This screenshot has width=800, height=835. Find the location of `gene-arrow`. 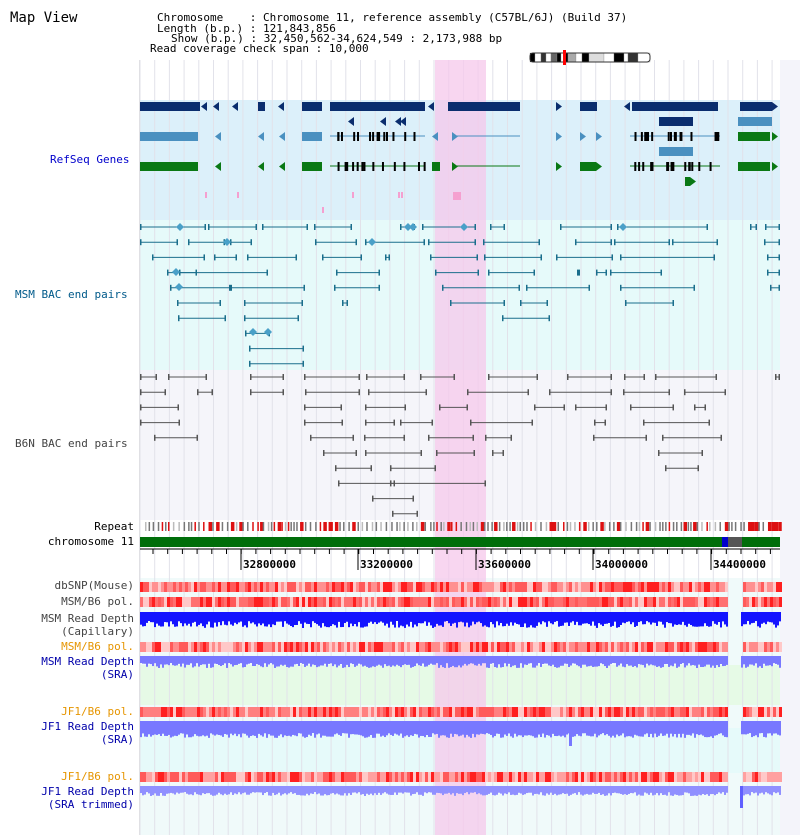

gene-arrow is located at coordinates (218, 166).